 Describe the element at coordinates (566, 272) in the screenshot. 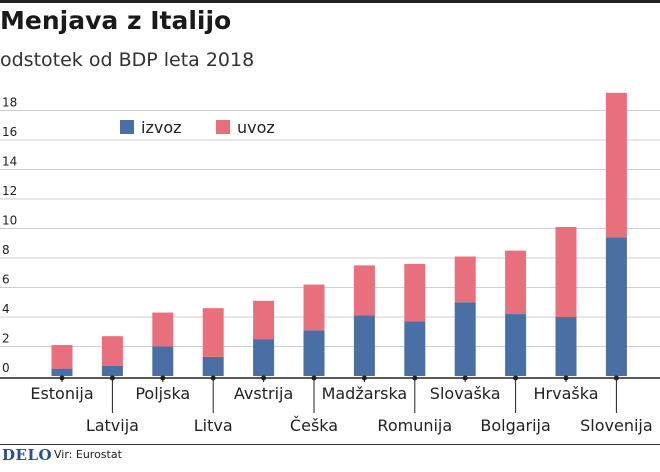

I see `bar-uvoz-hrvaska` at that location.